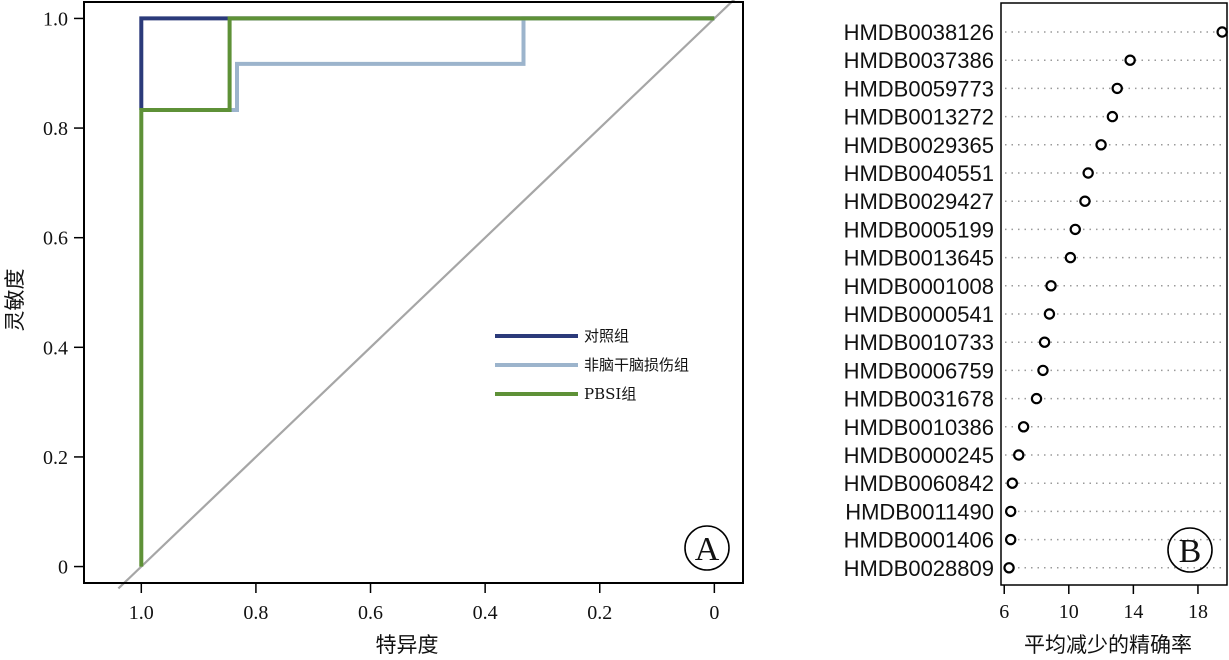  Describe the element at coordinates (55, 348) in the screenshot. I see `y-tick-label: 0.4` at that location.